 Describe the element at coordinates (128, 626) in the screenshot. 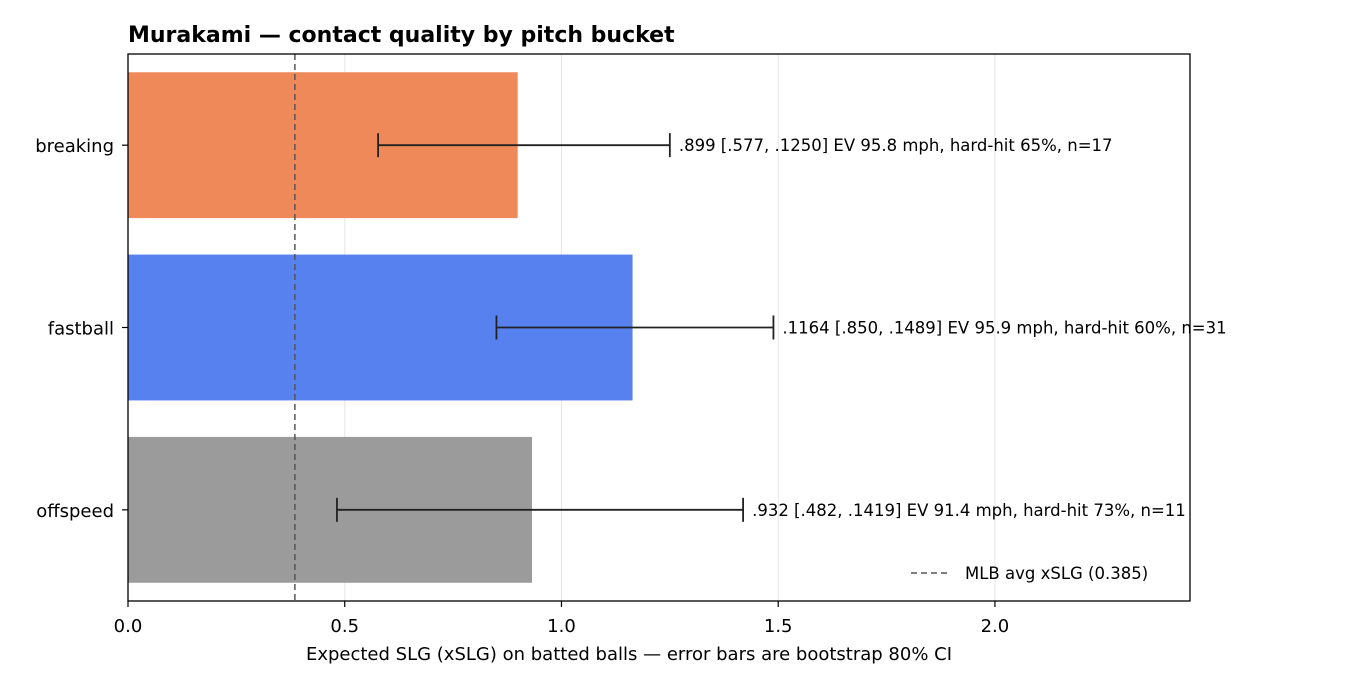

I see `x-tick-label: 0.0` at that location.